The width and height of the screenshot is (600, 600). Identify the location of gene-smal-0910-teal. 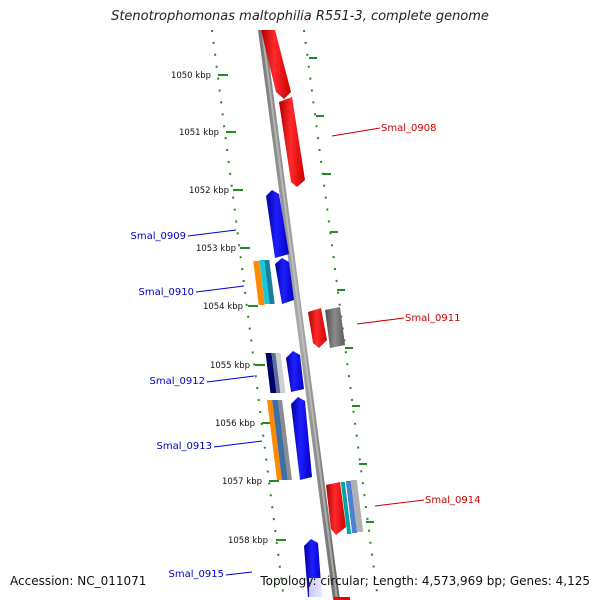
(269, 282).